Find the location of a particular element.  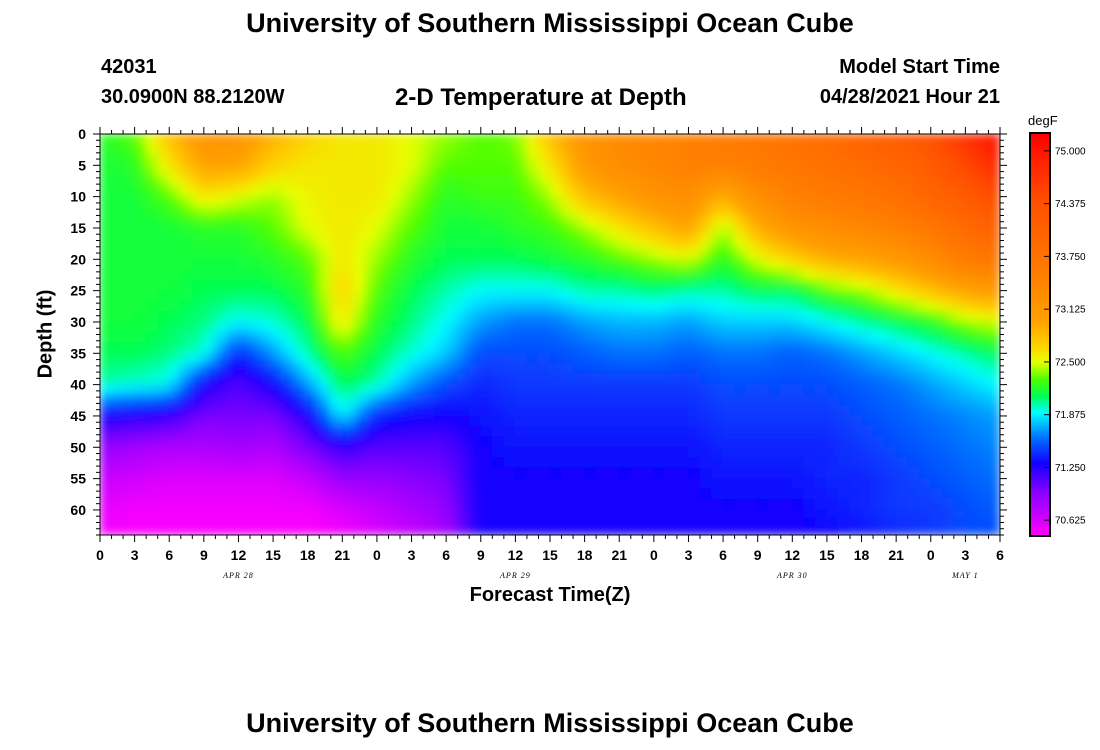

y-tick-label: 55 is located at coordinates (78, 479).